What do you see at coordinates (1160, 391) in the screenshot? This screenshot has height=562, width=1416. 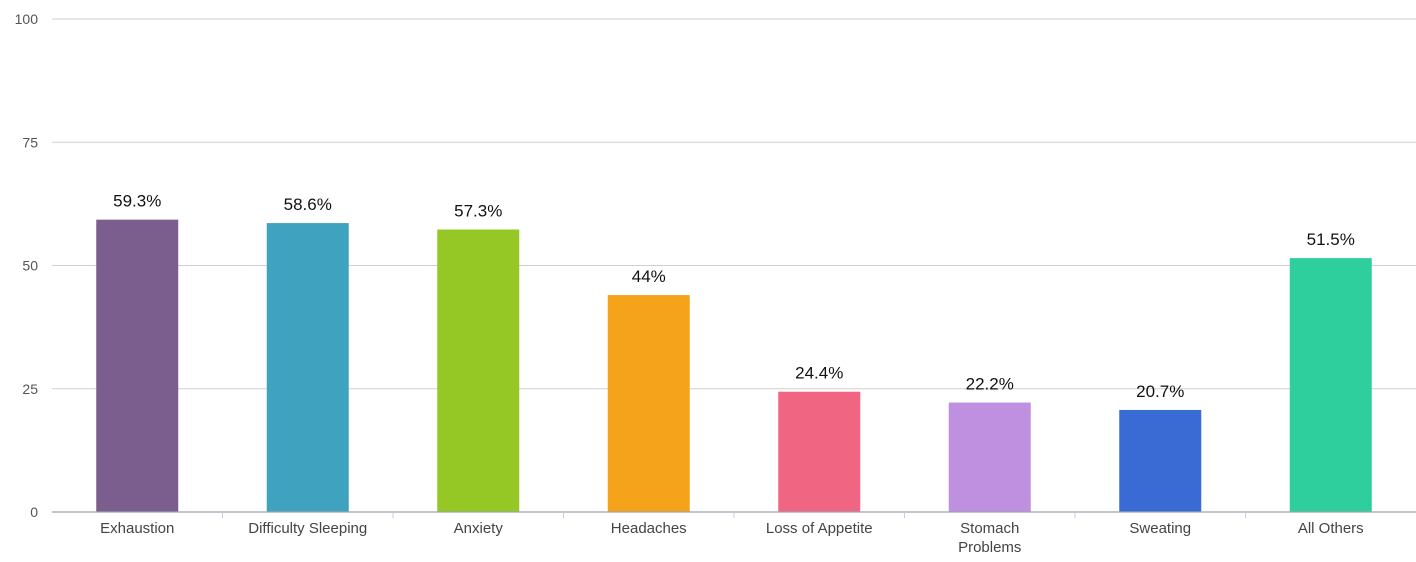 I see `data-label: 20.7%` at bounding box center [1160, 391].